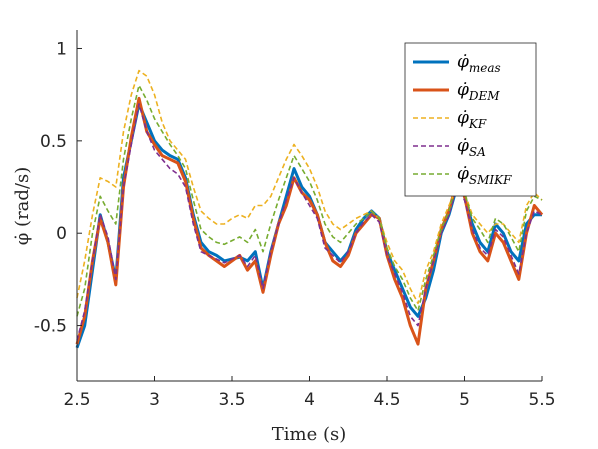 Image resolution: width=598 pixels, height=449 pixels. I want to click on x-tick-label: 2.5, so click(76, 400).